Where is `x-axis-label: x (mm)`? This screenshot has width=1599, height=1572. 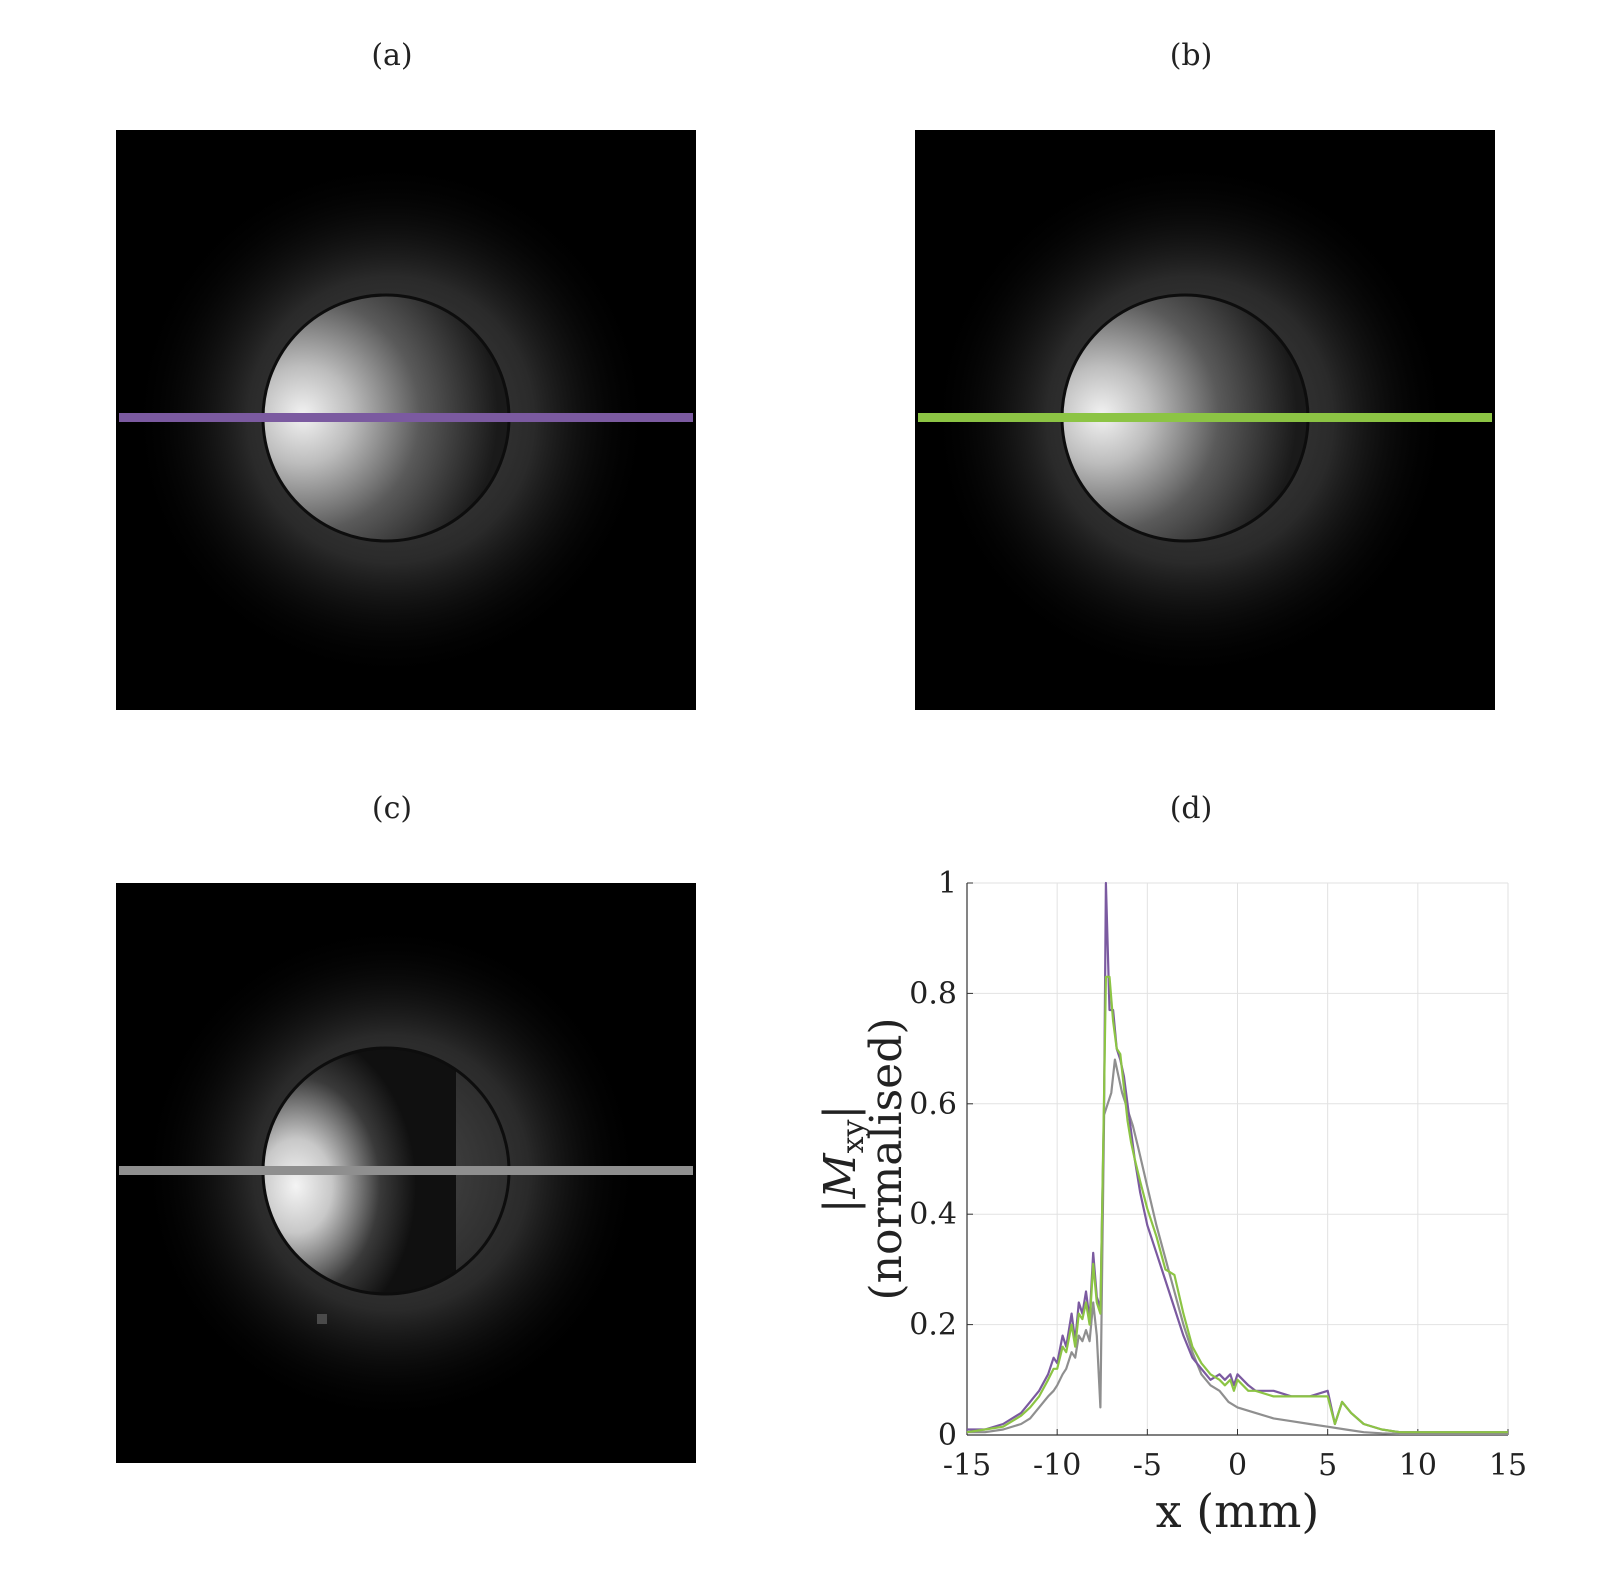 x-axis-label: x (mm) is located at coordinates (1238, 1511).